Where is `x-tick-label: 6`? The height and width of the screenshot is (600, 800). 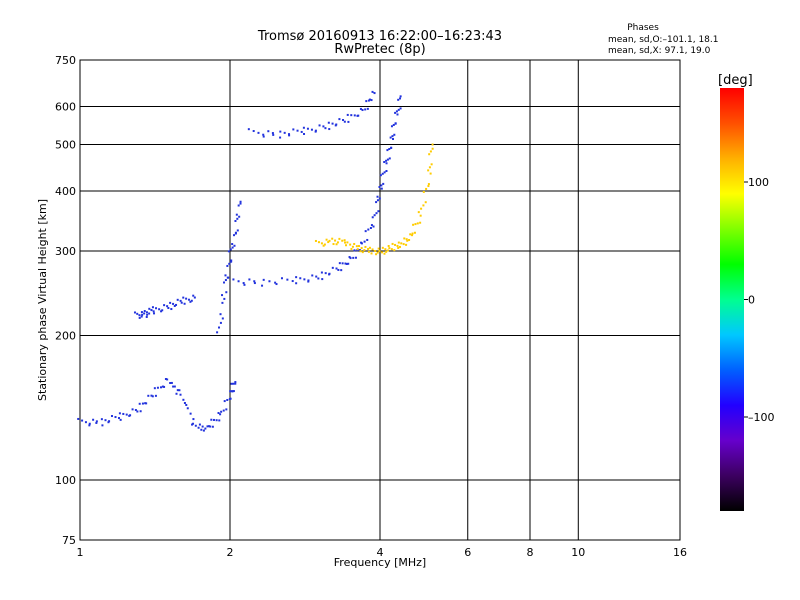 x-tick-label: 6 is located at coordinates (467, 552).